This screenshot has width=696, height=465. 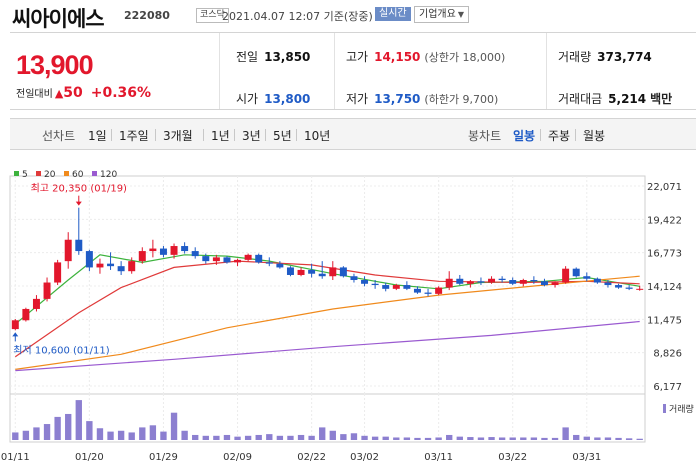 What do you see at coordinates (594, 136) in the screenshot?
I see `candle-monthly: 월봉` at bounding box center [594, 136].